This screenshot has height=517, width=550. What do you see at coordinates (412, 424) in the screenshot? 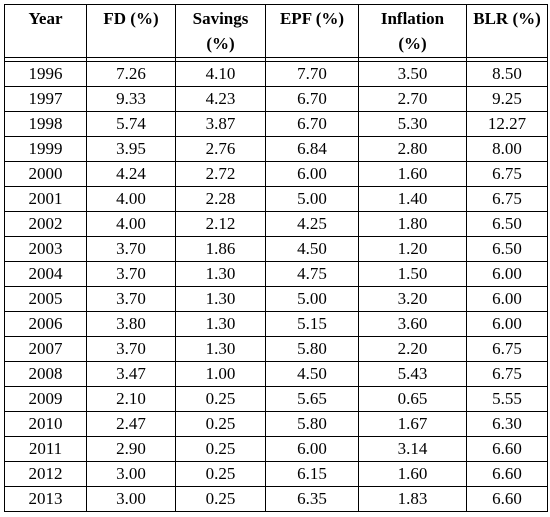
I see `inflation-cell: 1.67` at bounding box center [412, 424].